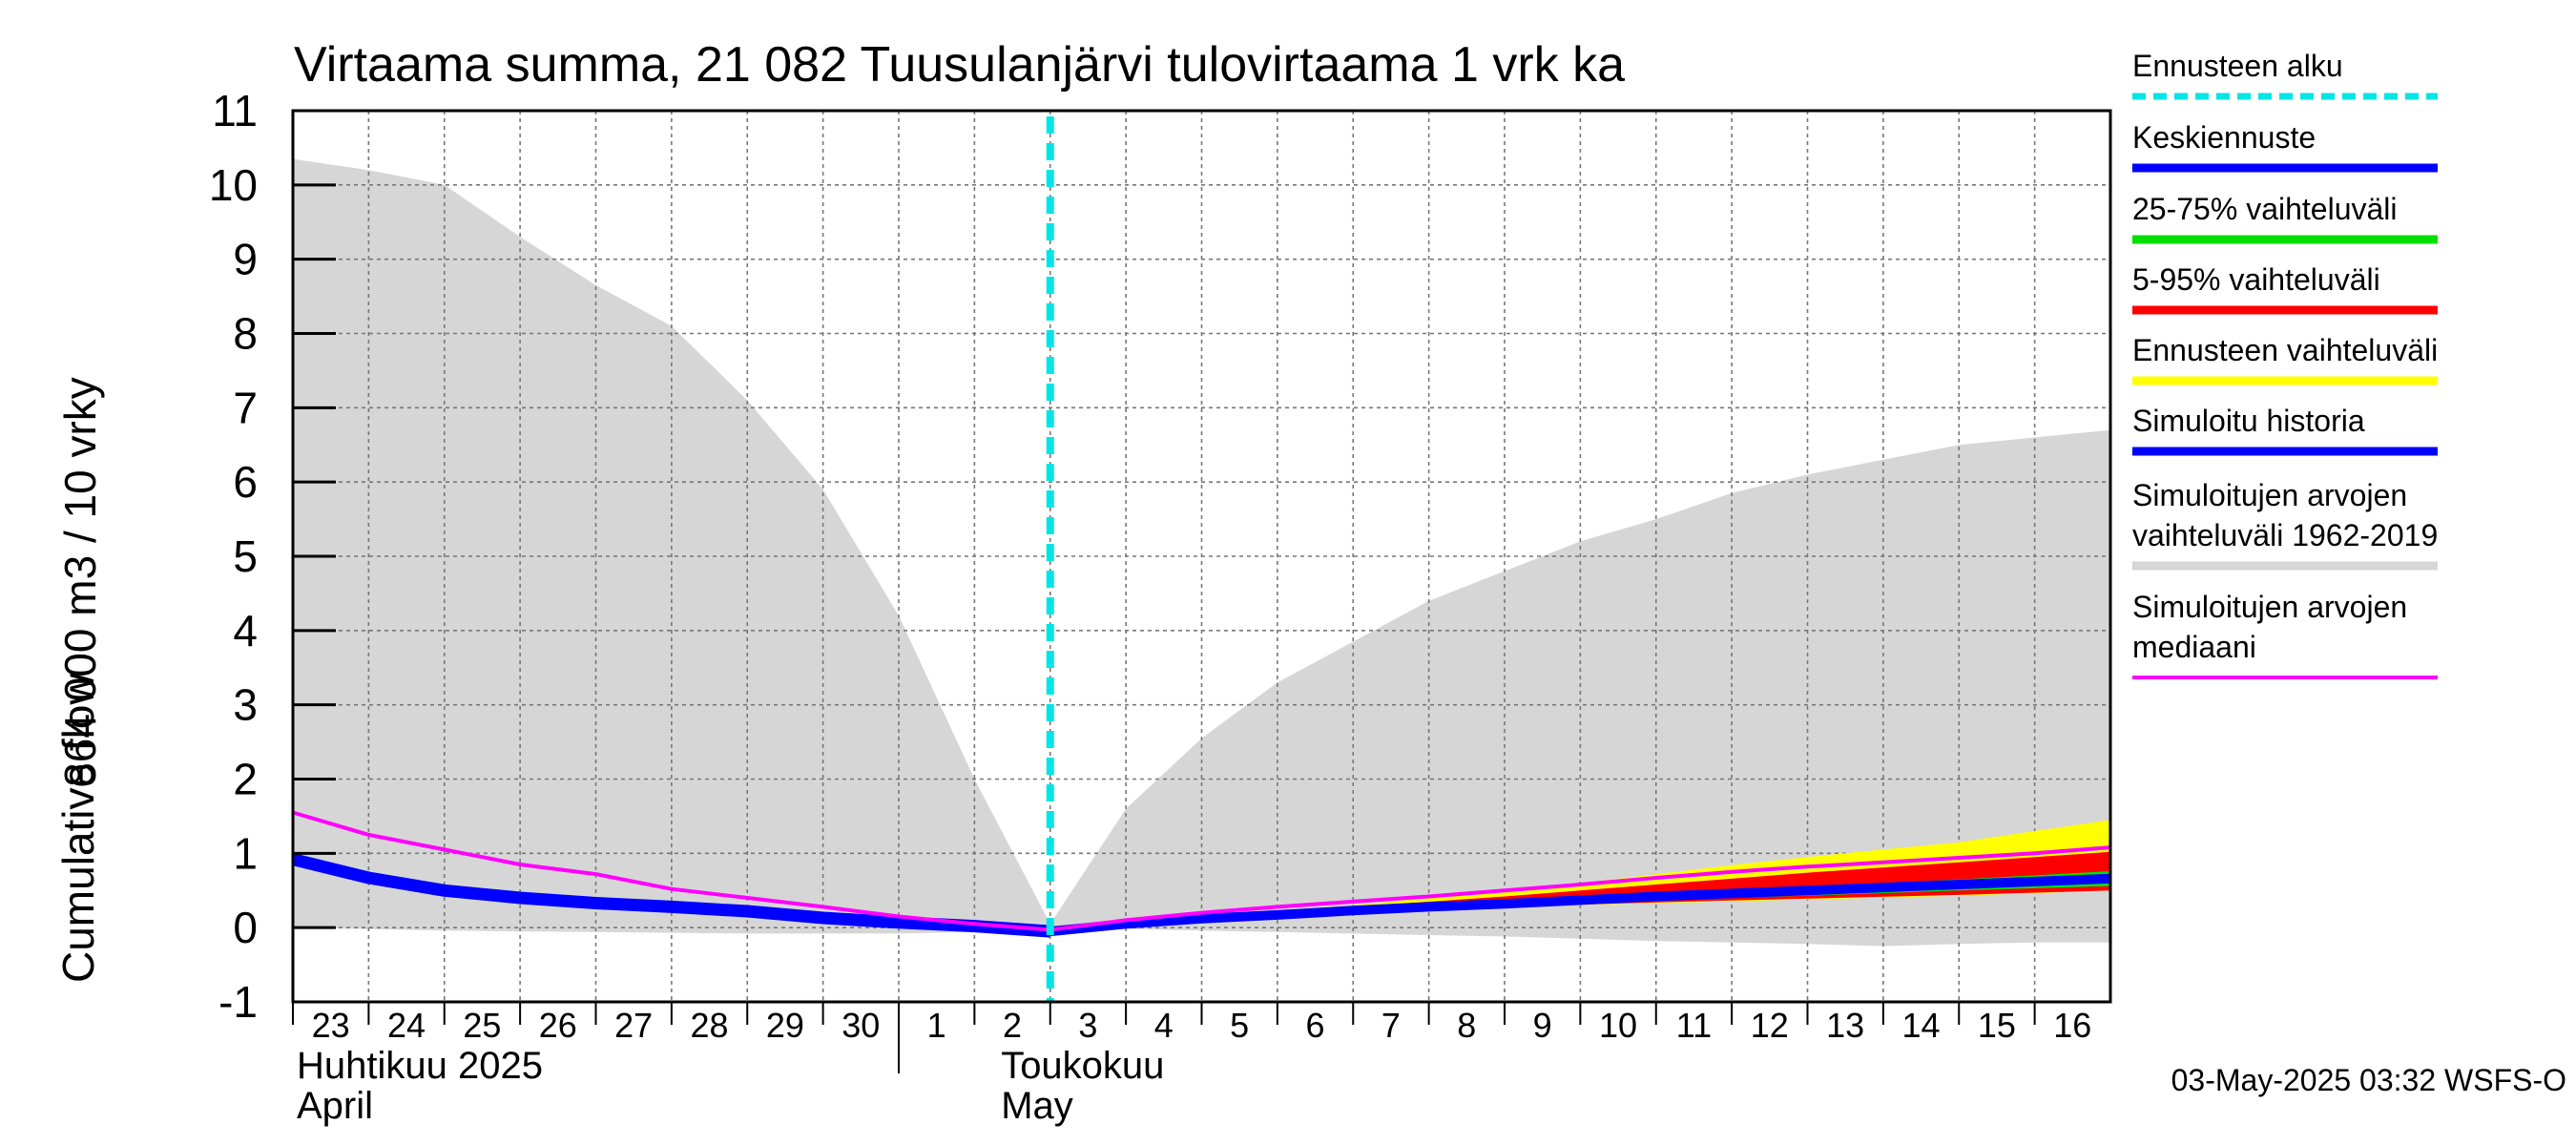  Describe the element at coordinates (2285, 350) in the screenshot. I see `legend-label: Ennusteen vaihteluväli` at that location.